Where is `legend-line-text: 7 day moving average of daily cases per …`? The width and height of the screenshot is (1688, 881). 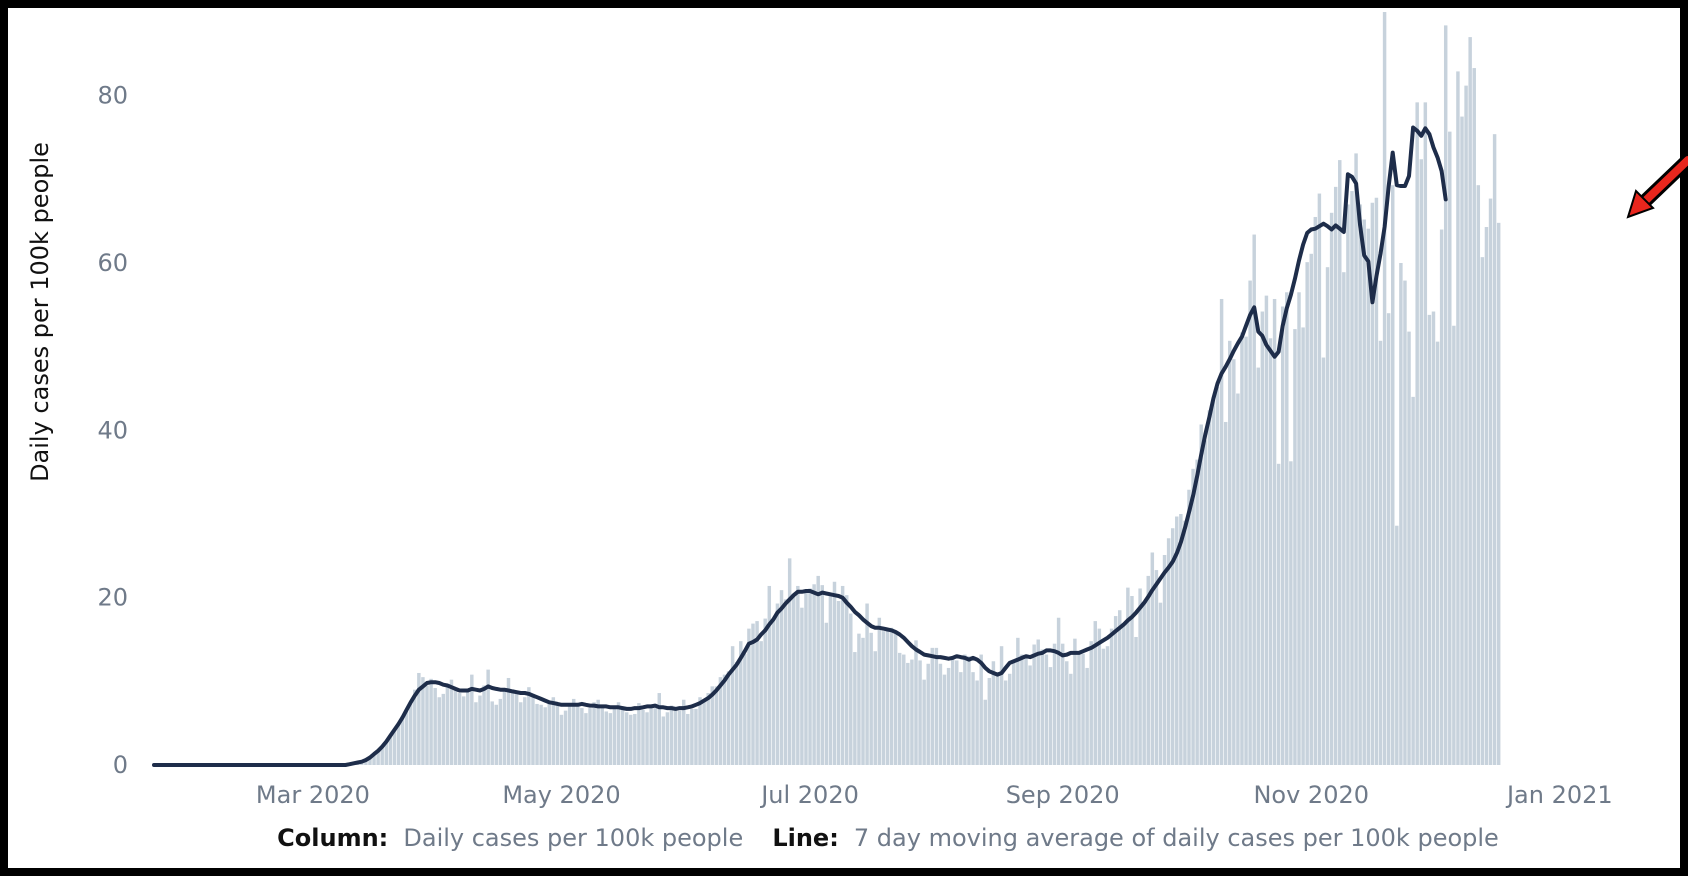 legend-line-text: 7 day moving average of daily cases per … is located at coordinates (1176, 838).